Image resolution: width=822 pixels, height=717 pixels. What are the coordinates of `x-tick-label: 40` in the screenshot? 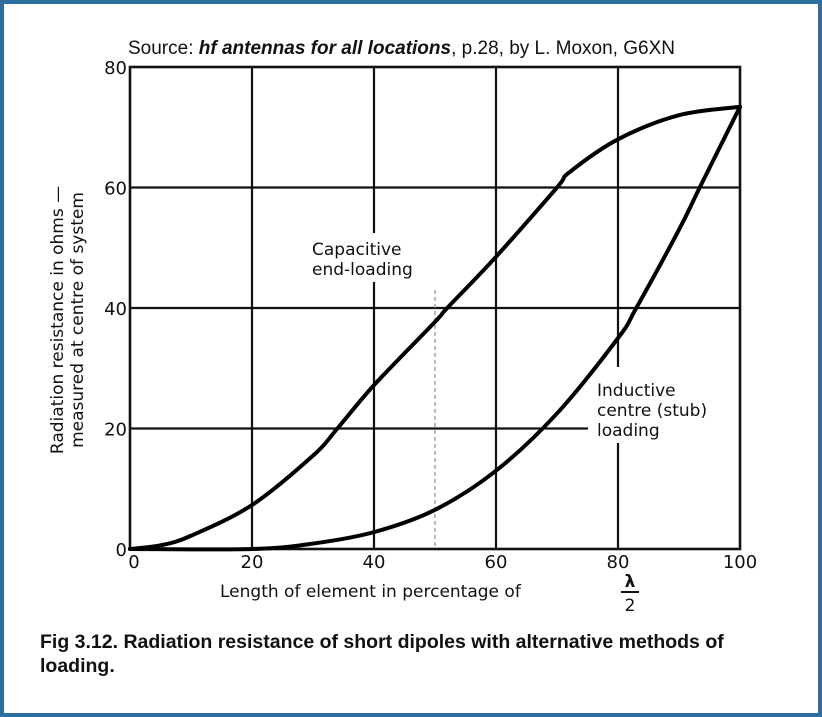 It's located at (374, 562).